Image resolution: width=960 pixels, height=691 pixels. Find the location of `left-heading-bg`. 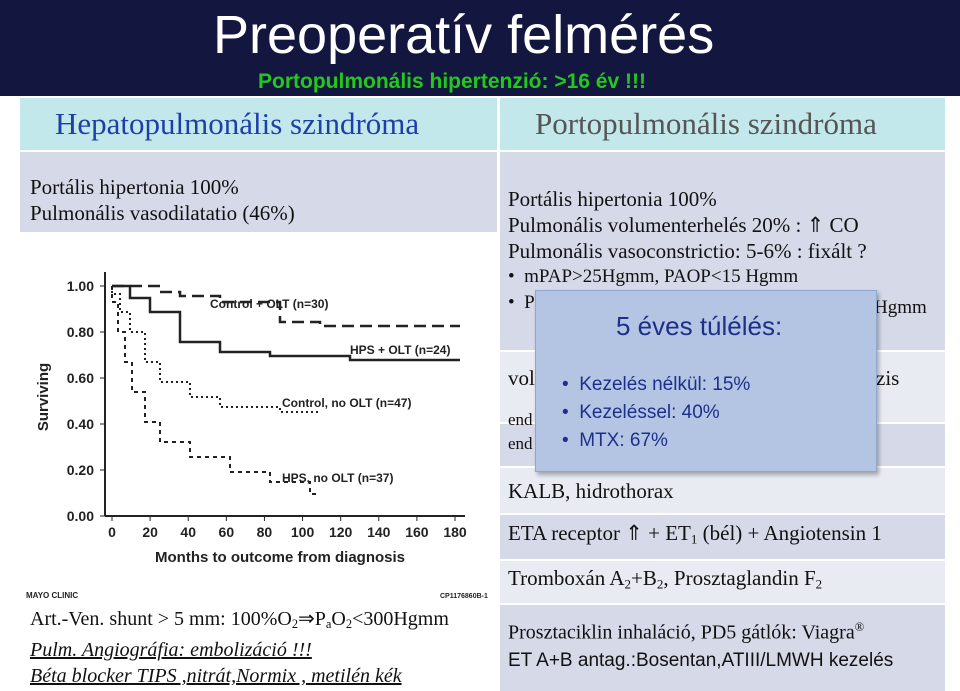

left-heading-bg is located at coordinates (258, 124).